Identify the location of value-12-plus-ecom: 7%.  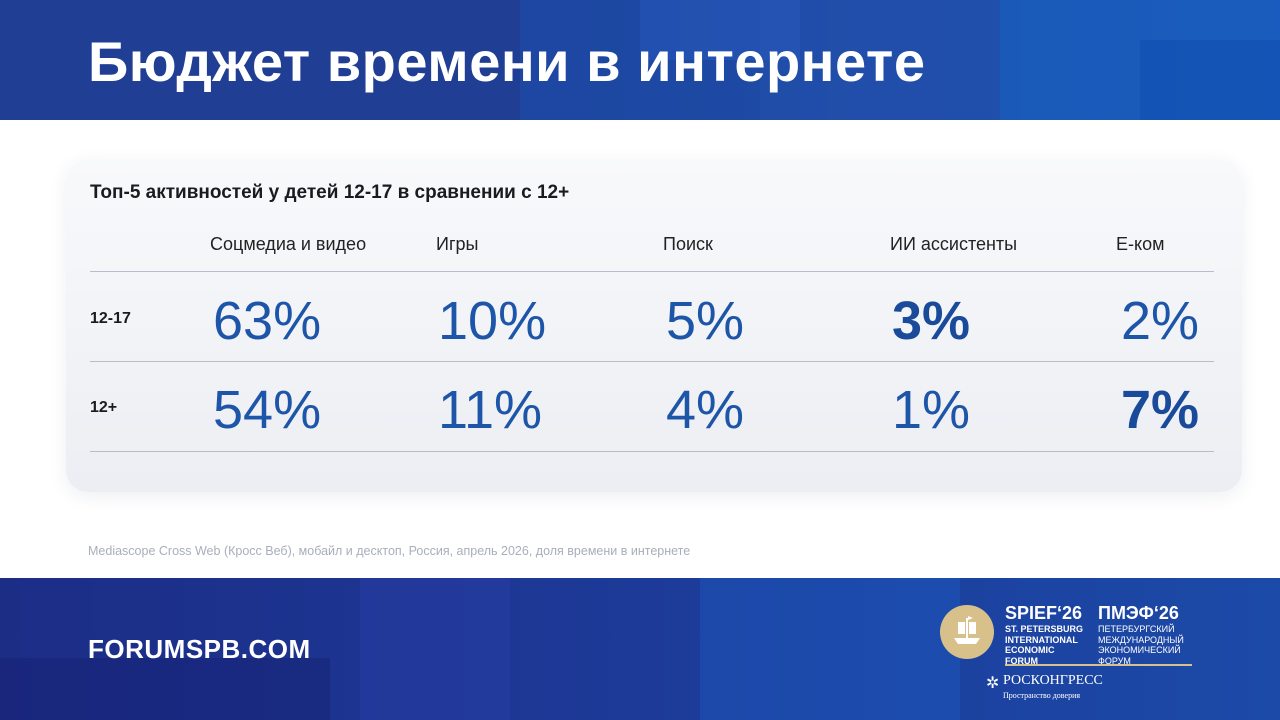
(1160, 410).